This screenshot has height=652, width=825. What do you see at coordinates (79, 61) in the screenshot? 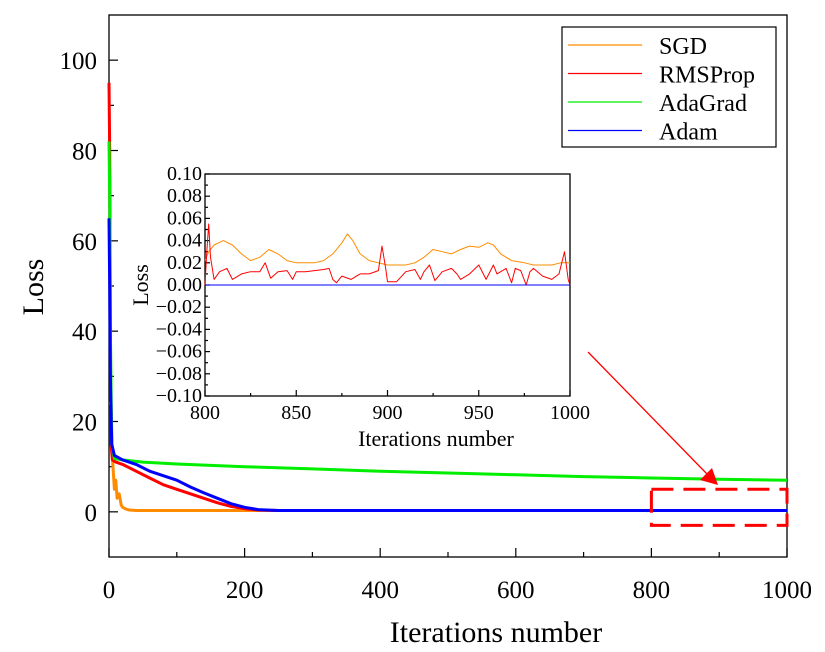
I see `y-tick-label: 100` at bounding box center [79, 61].